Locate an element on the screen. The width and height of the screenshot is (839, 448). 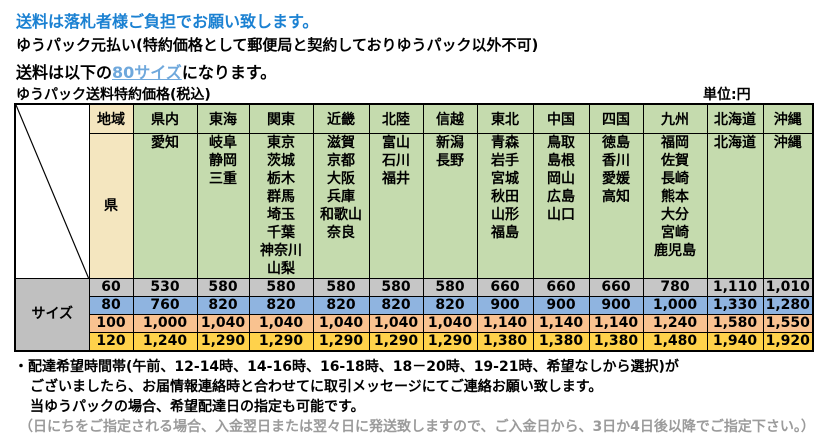
price-cell: 1,280 is located at coordinates (788, 305).